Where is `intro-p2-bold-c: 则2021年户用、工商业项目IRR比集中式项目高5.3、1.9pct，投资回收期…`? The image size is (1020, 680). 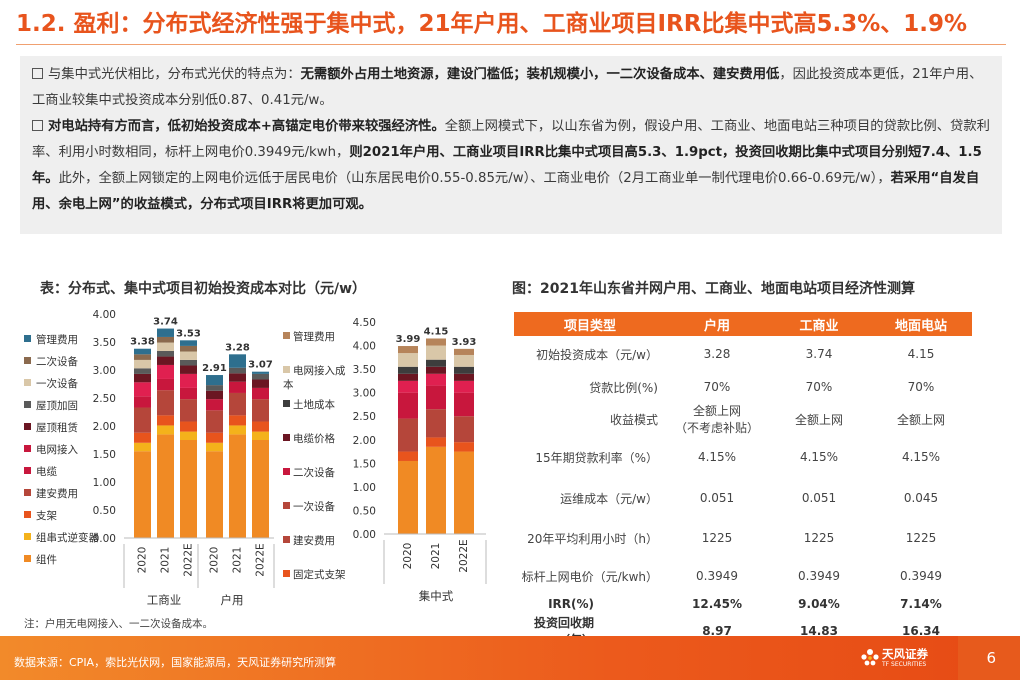
intro-p2-bold-c: 则2021年户用、工商业项目IRR比集中式项目高5.3、1.9pct，投资回收期… is located at coordinates (507, 165).